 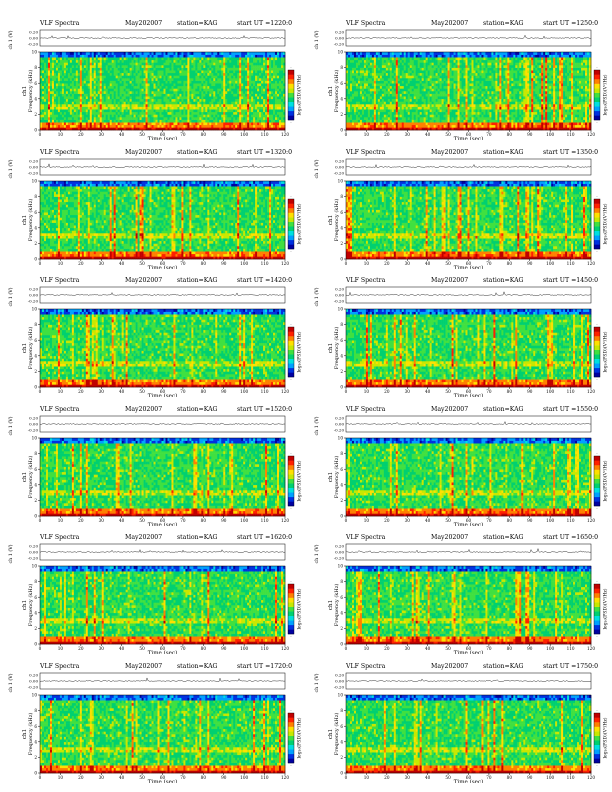 What do you see at coordinates (365, 23) in the screenshot?
I see `panel-title: VLF Spectra` at bounding box center [365, 23].